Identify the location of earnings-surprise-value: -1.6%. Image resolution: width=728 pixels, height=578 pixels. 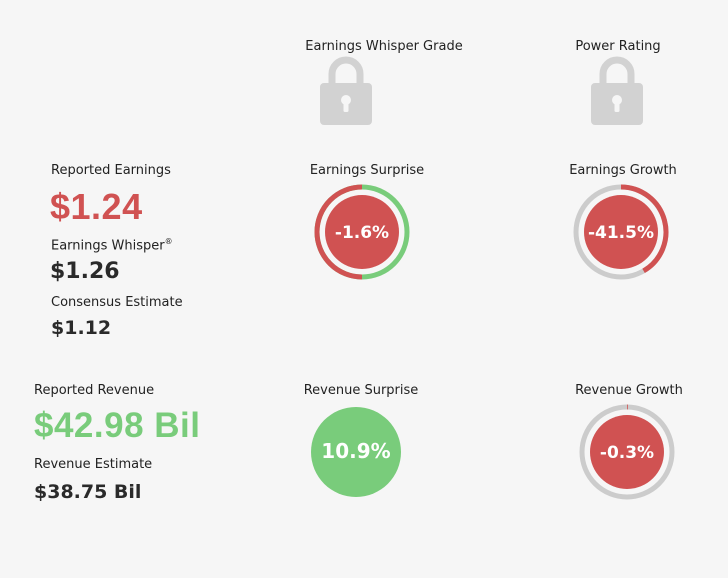
(362, 233).